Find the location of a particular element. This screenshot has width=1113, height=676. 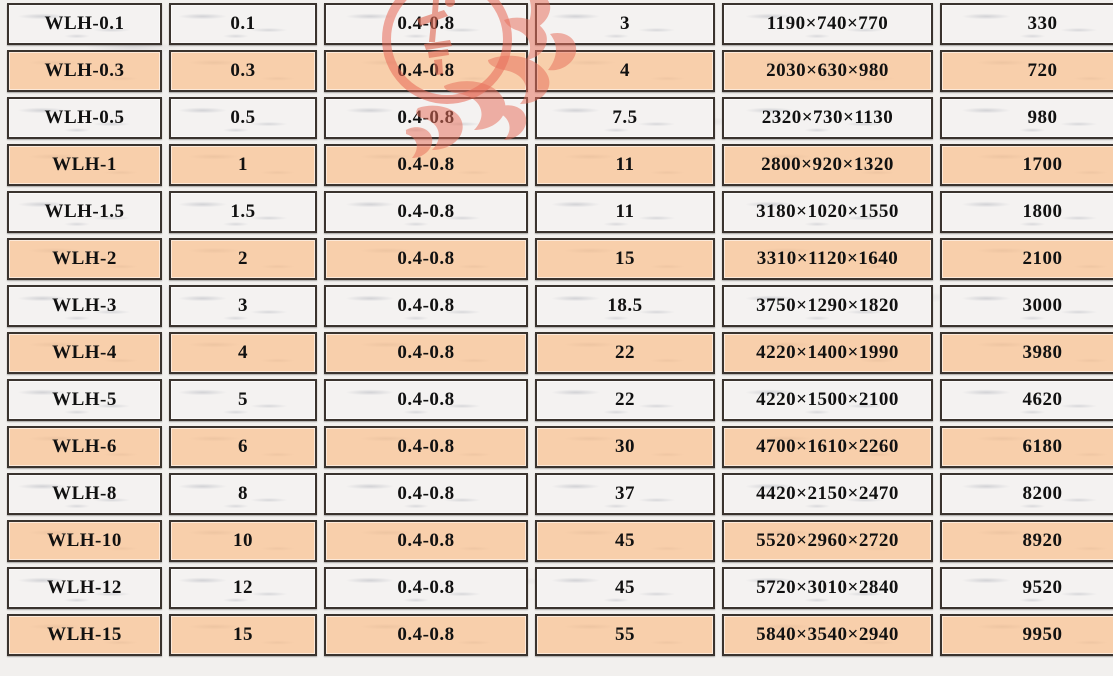

cell-model: WLH-4 is located at coordinates (84, 353).